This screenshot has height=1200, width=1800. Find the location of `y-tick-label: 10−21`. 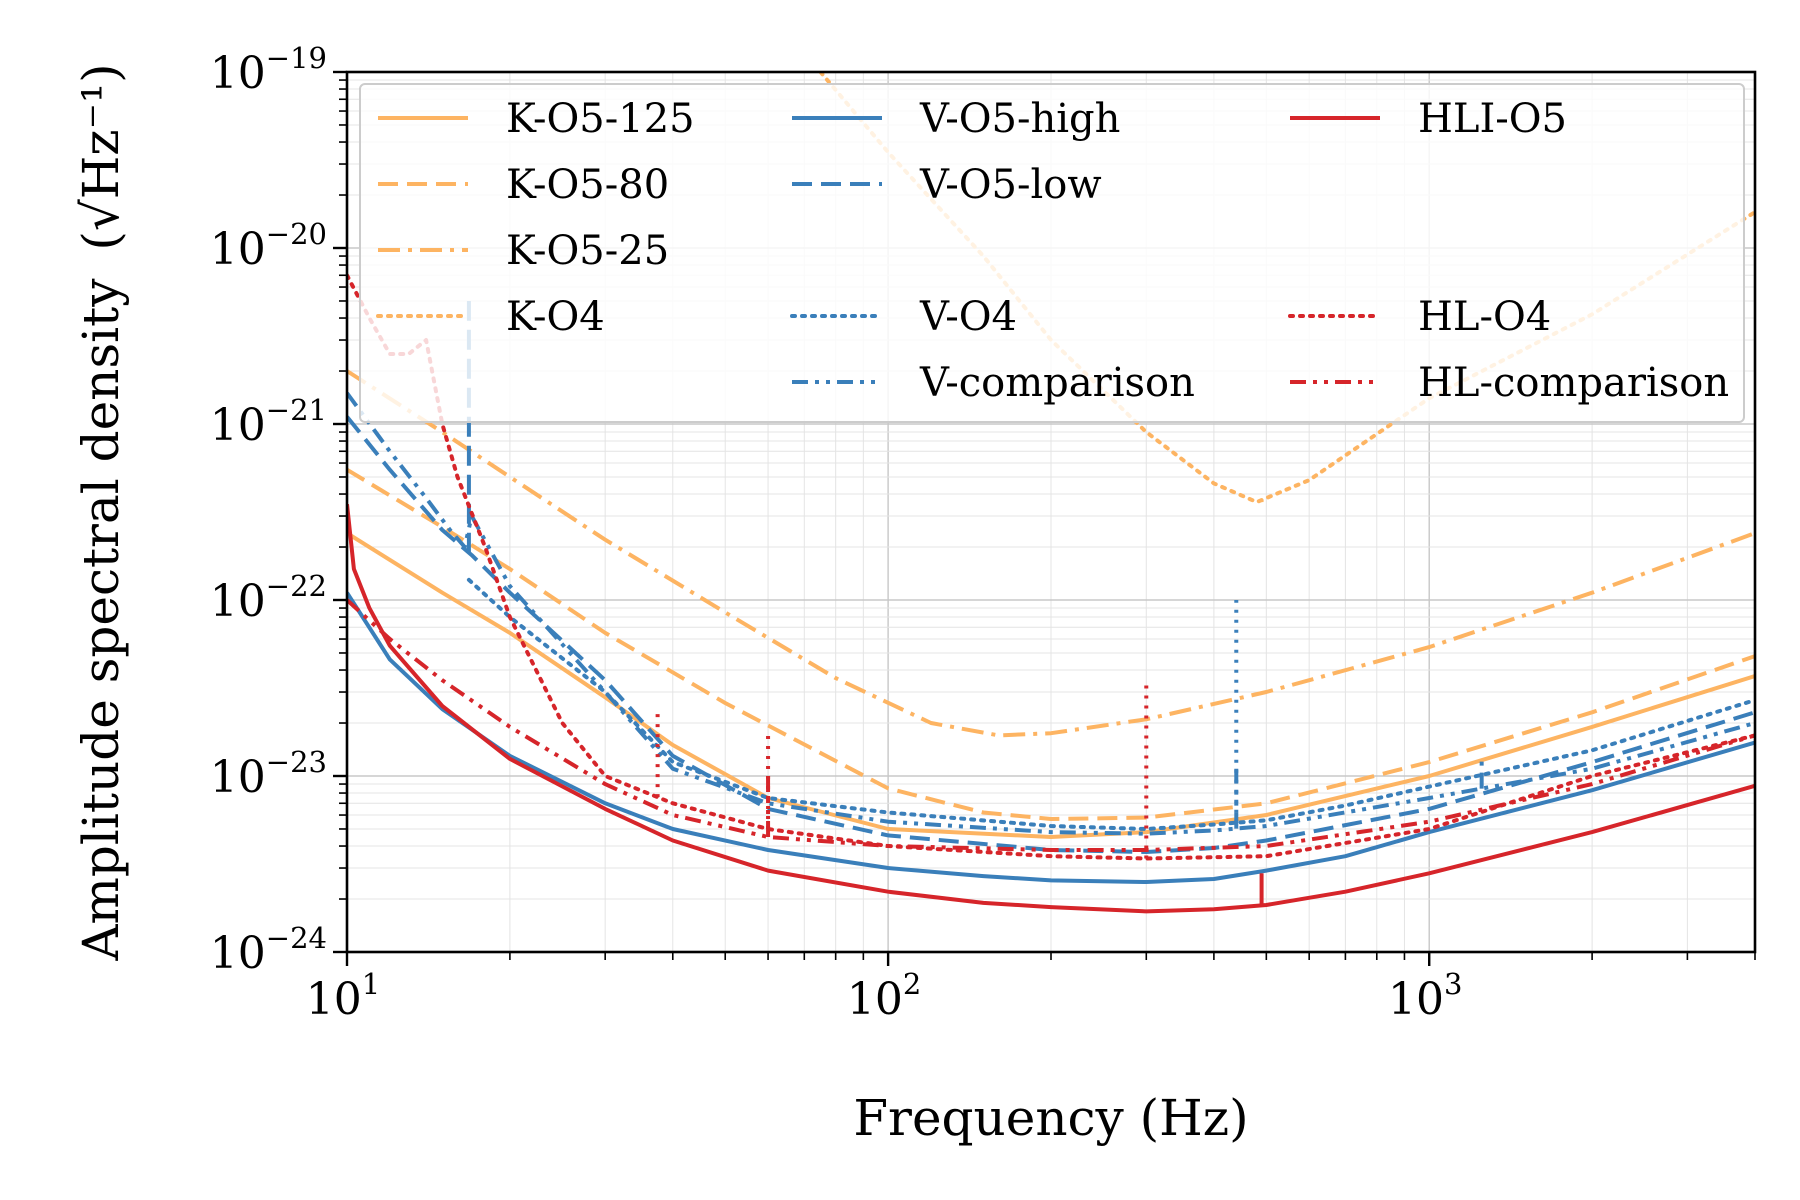

y-tick-label: 10−21 is located at coordinates (268, 422).